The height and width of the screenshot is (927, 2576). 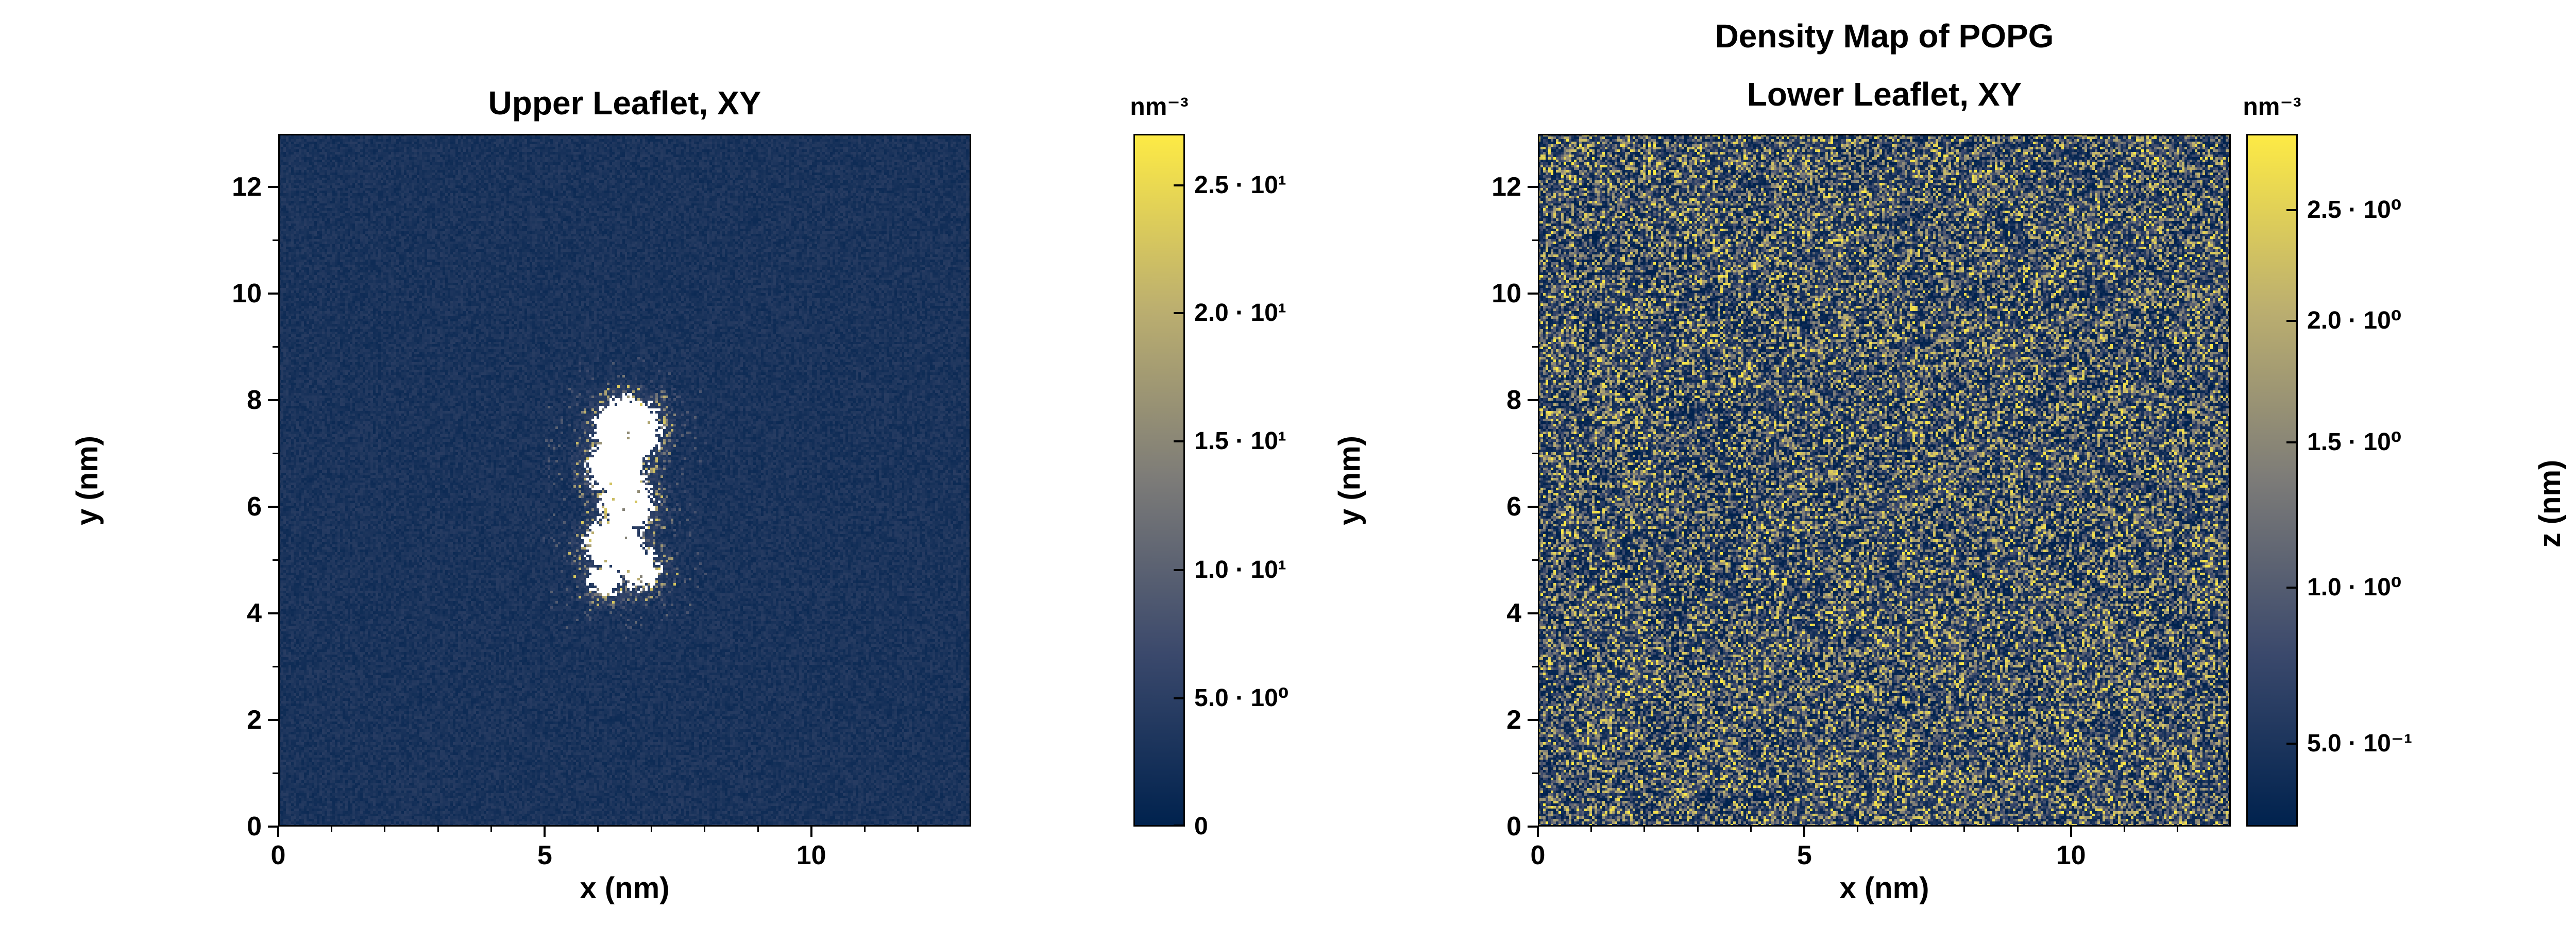 I want to click on colorbar-tick-label: 2.5 · 10⁰, so click(x=2354, y=210).